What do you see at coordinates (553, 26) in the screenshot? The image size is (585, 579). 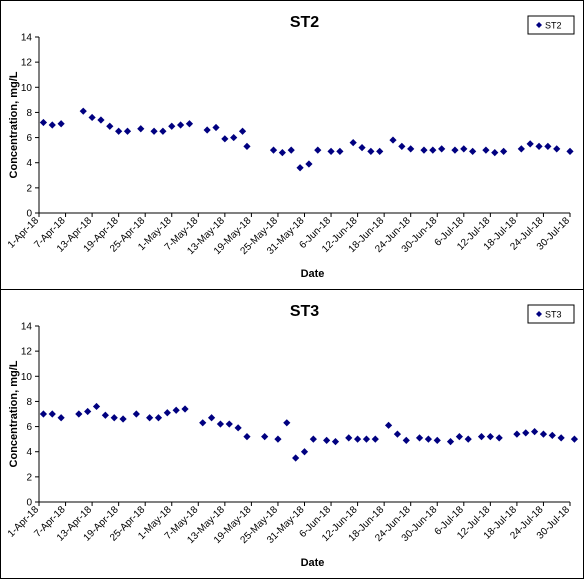 I see `legend-label: ST2` at bounding box center [553, 26].